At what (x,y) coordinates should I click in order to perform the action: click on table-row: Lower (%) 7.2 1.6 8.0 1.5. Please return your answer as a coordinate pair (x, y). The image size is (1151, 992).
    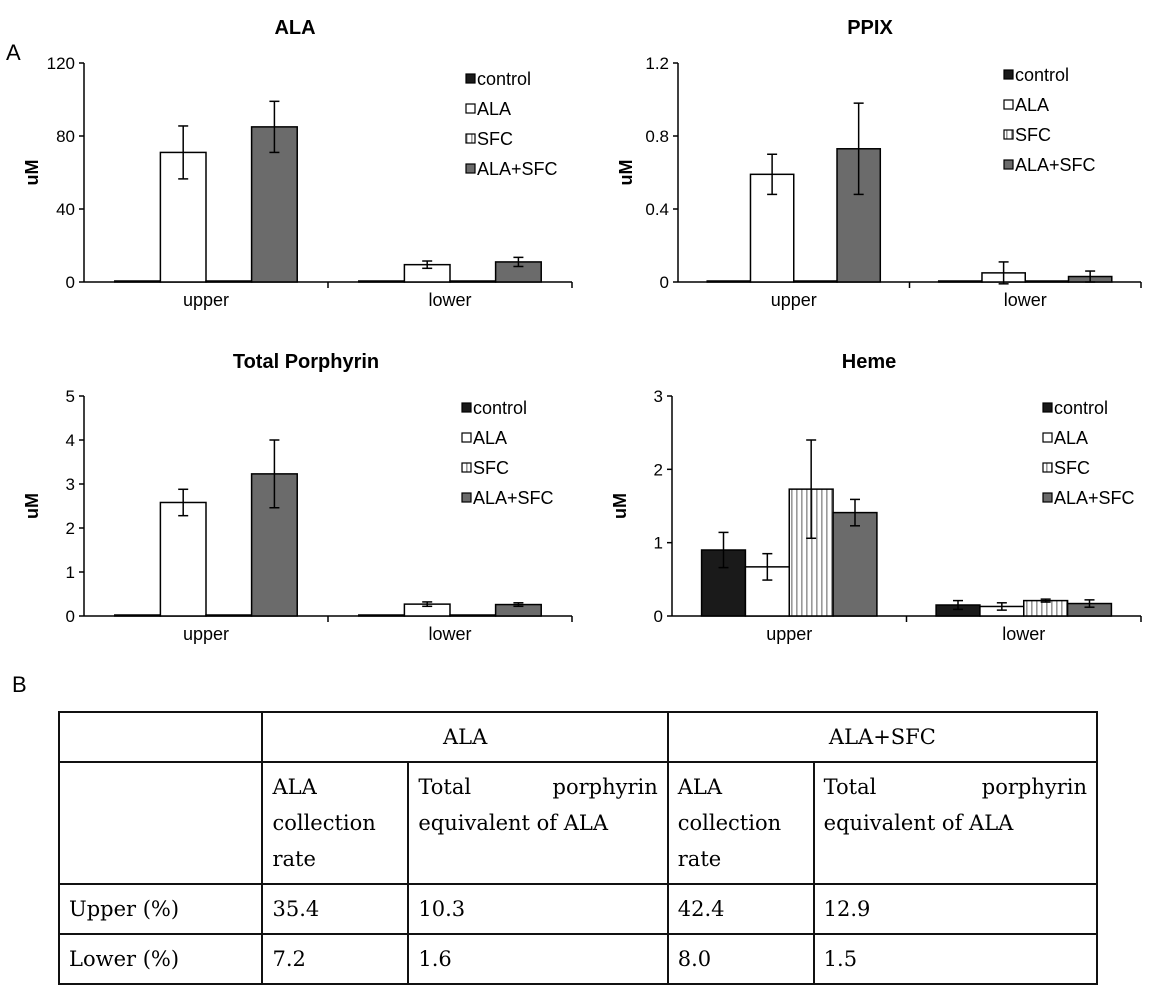
    Looking at the image, I should click on (578, 959).